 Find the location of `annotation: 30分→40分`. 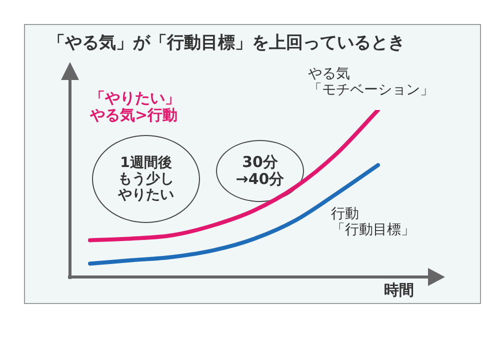

annotation: 30分→40分 is located at coordinates (260, 170).